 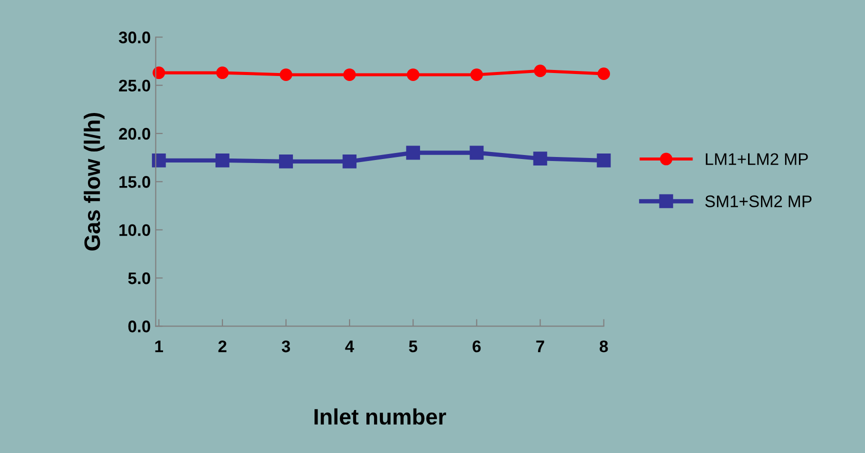 I want to click on y-tick-label: 15.0, so click(x=134, y=182).